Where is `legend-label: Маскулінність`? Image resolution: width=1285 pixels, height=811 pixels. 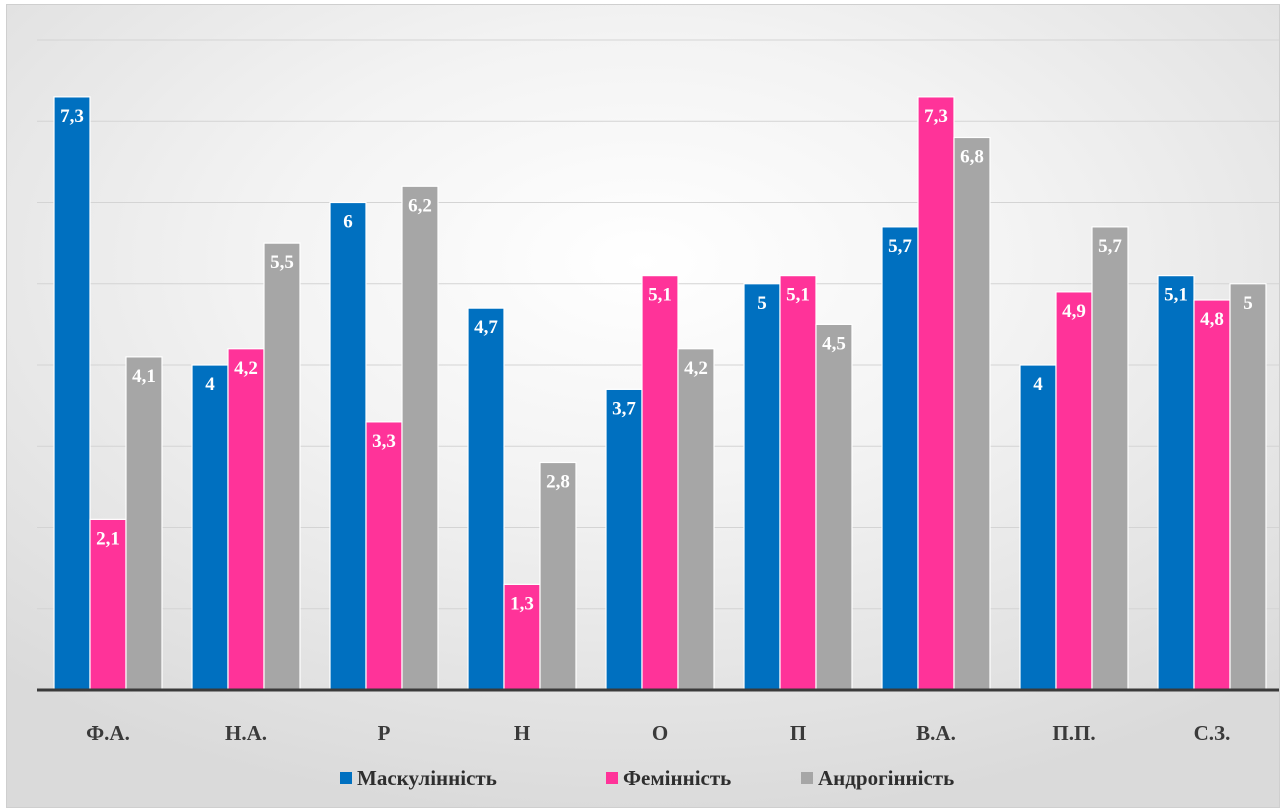
legend-label: Маскулінність is located at coordinates (427, 778).